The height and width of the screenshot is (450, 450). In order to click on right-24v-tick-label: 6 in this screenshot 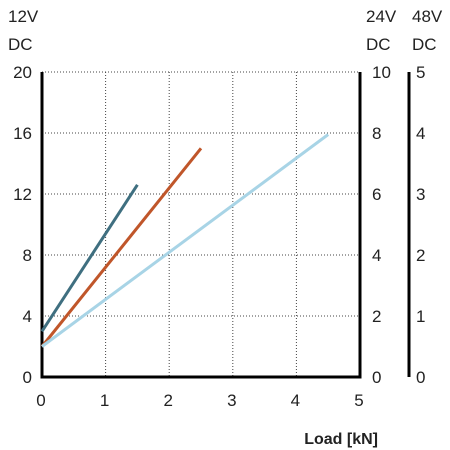, I will do `click(376, 194)`.